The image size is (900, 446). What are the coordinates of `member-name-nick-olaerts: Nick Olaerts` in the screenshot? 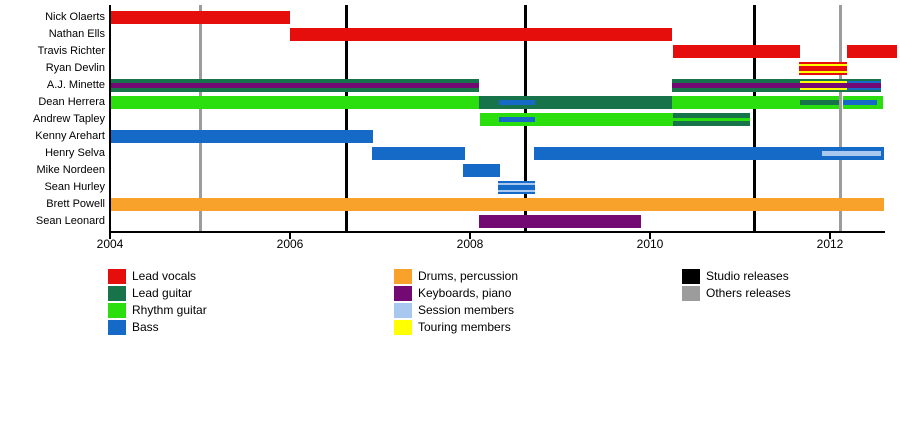 It's located at (75, 17).